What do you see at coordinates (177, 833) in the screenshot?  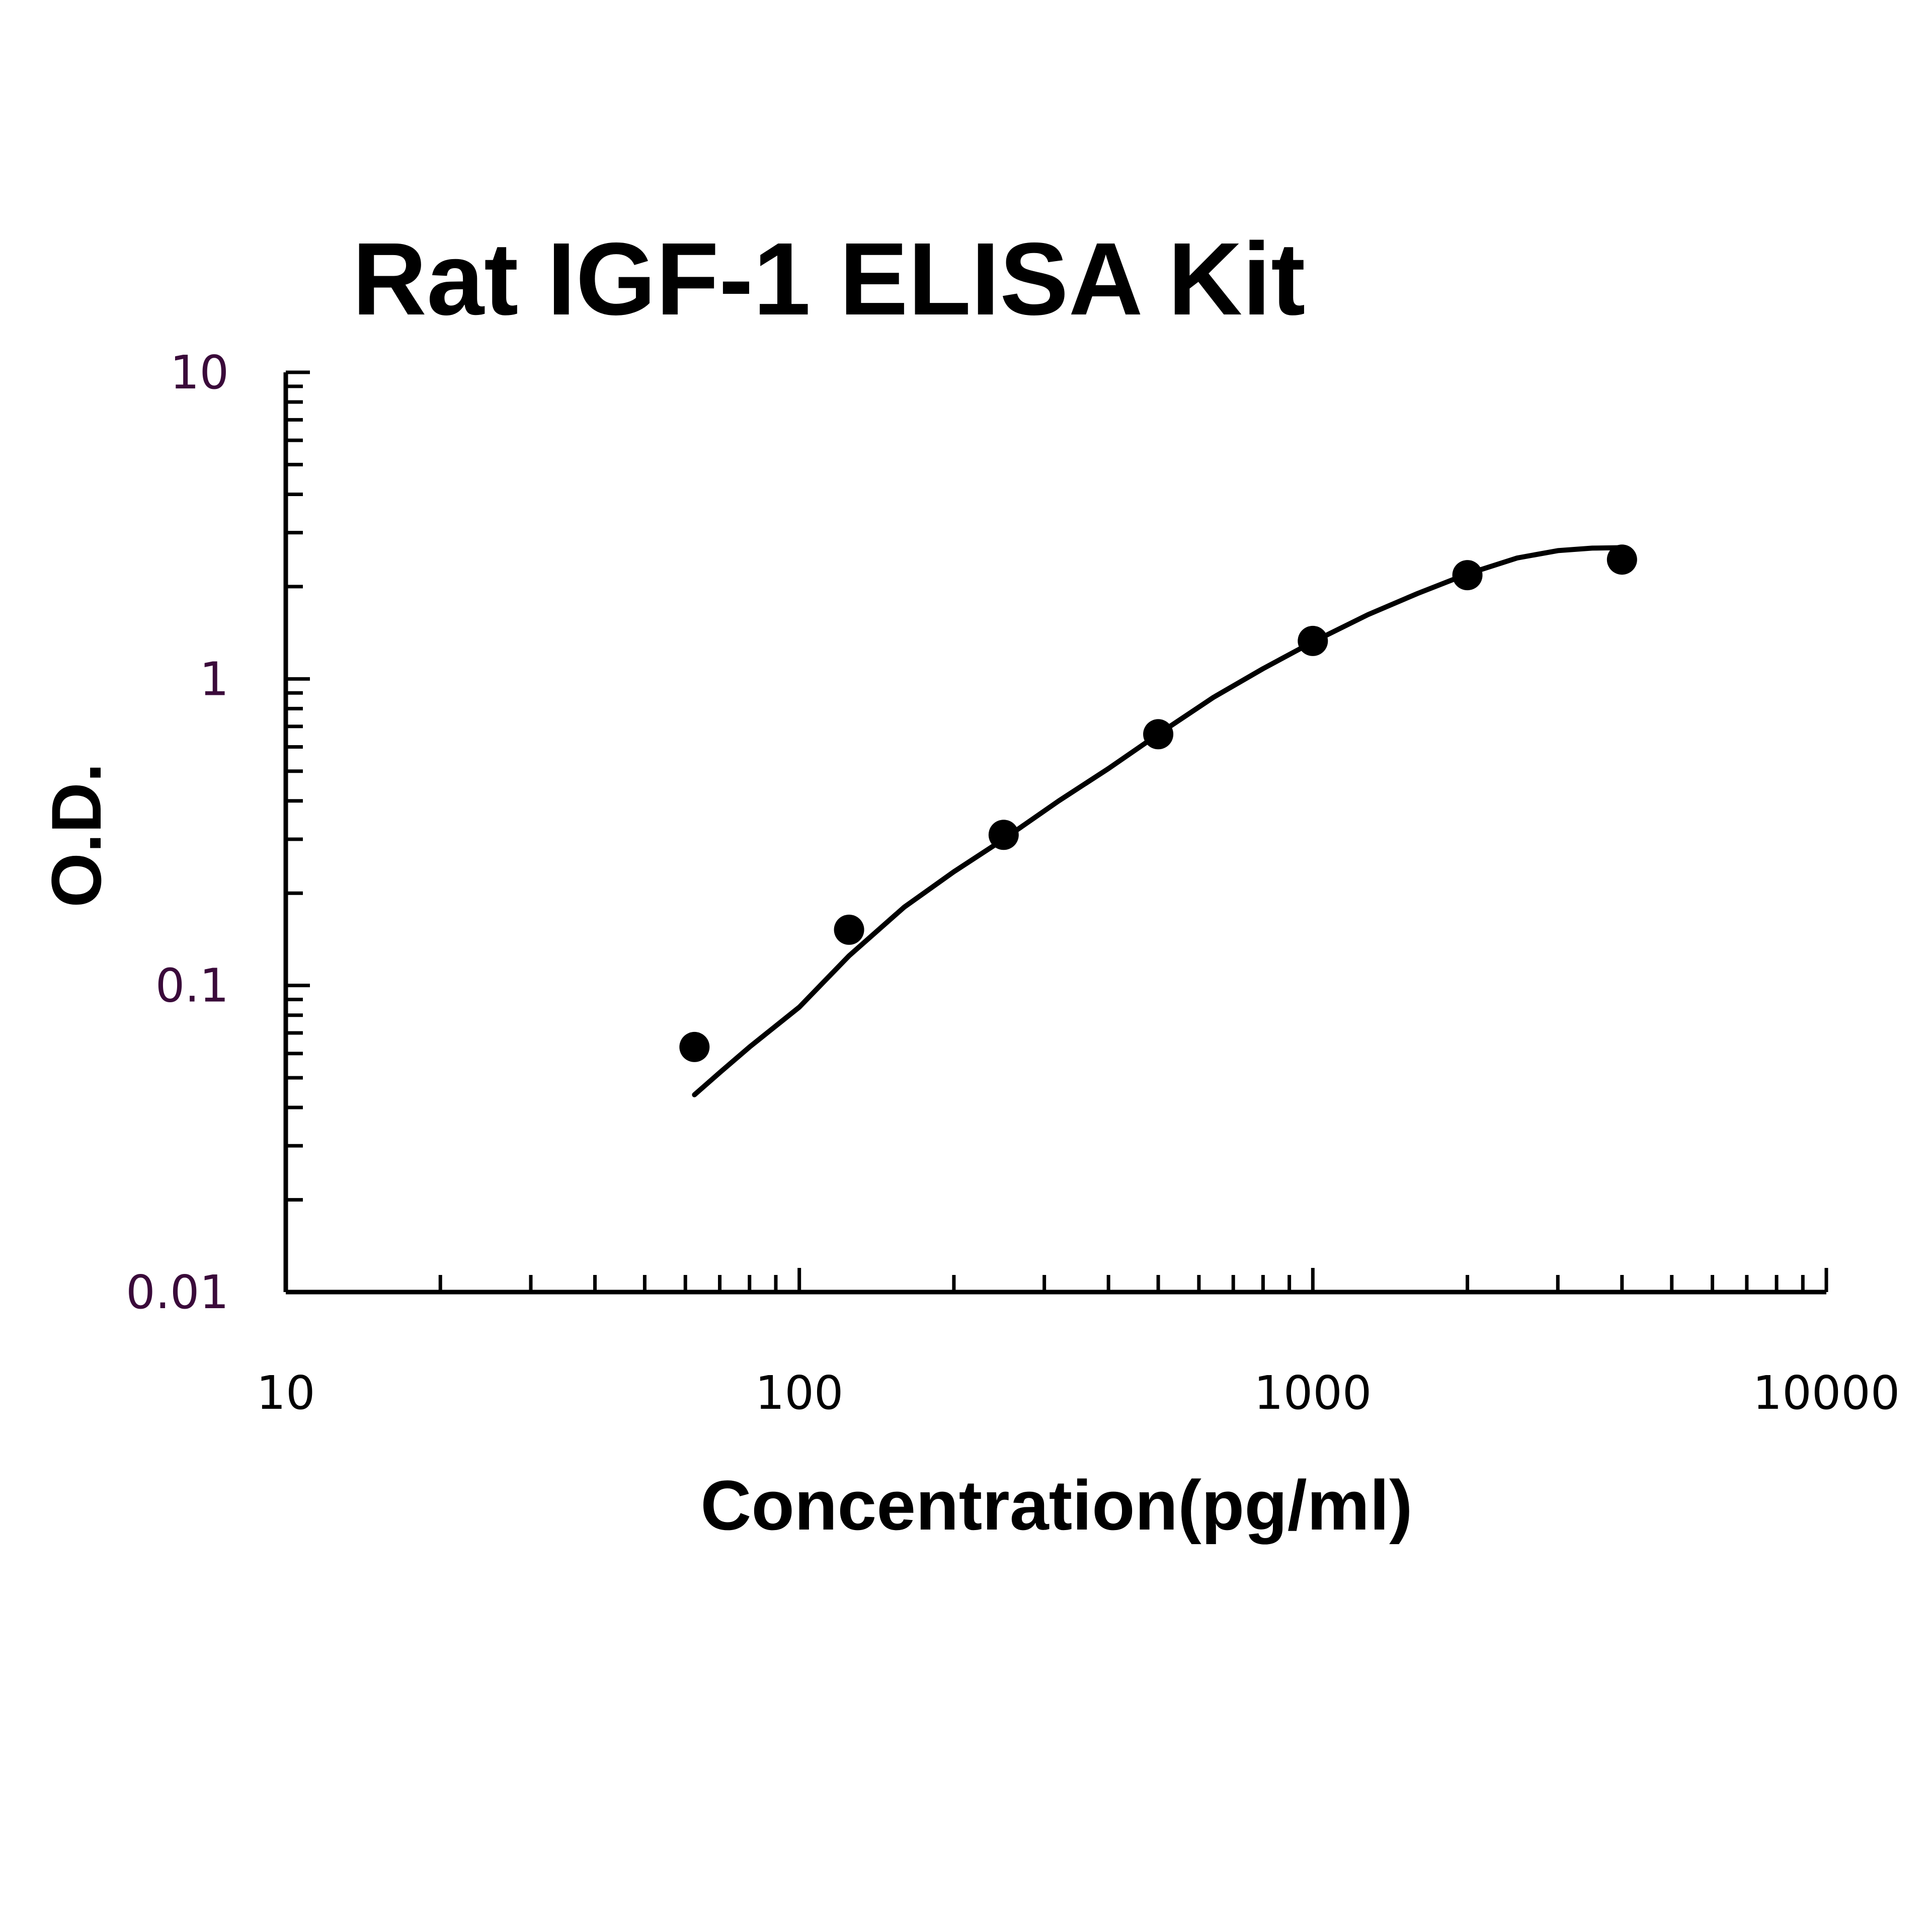 I see `y-tick-labels: 0.01 0.1 1 10` at bounding box center [177, 833].